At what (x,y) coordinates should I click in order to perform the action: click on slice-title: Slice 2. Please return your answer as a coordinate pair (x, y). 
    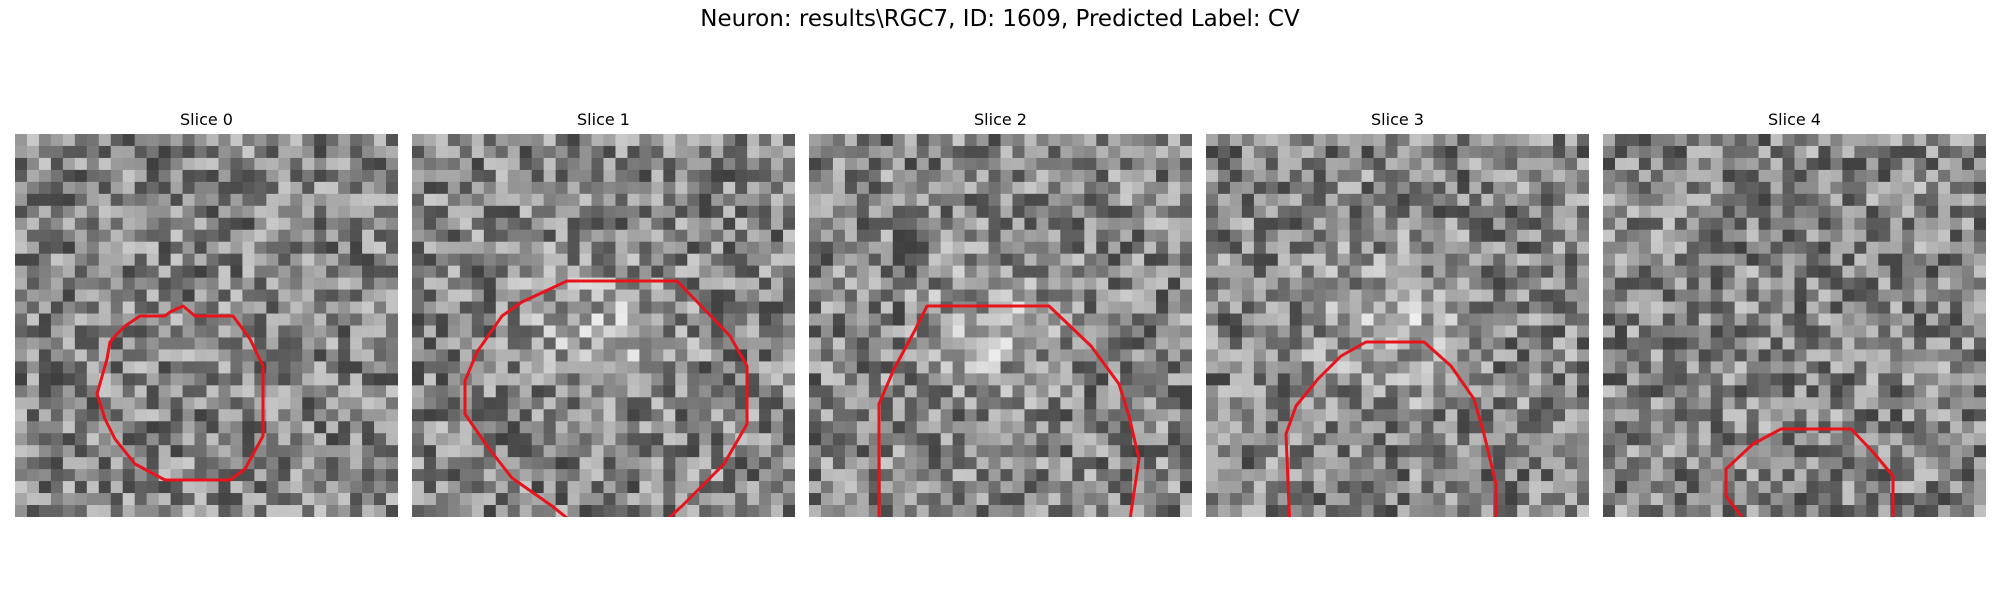
    Looking at the image, I should click on (1000, 119).